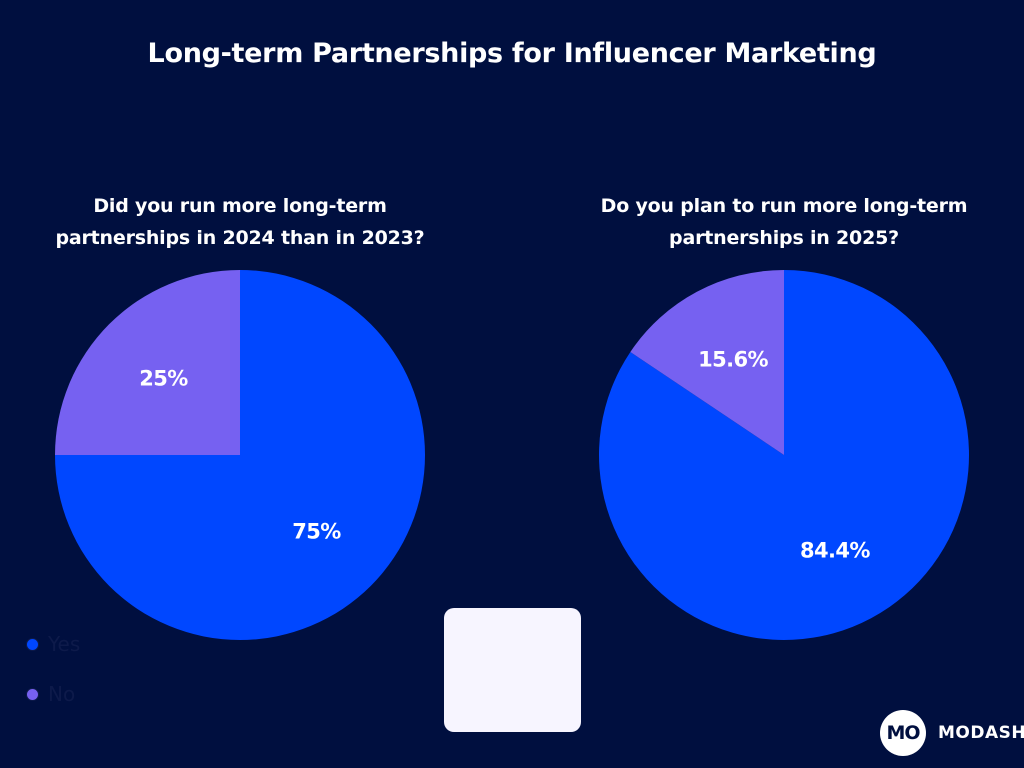 This screenshot has height=768, width=1024. I want to click on legend-no-label: No, so click(62, 694).